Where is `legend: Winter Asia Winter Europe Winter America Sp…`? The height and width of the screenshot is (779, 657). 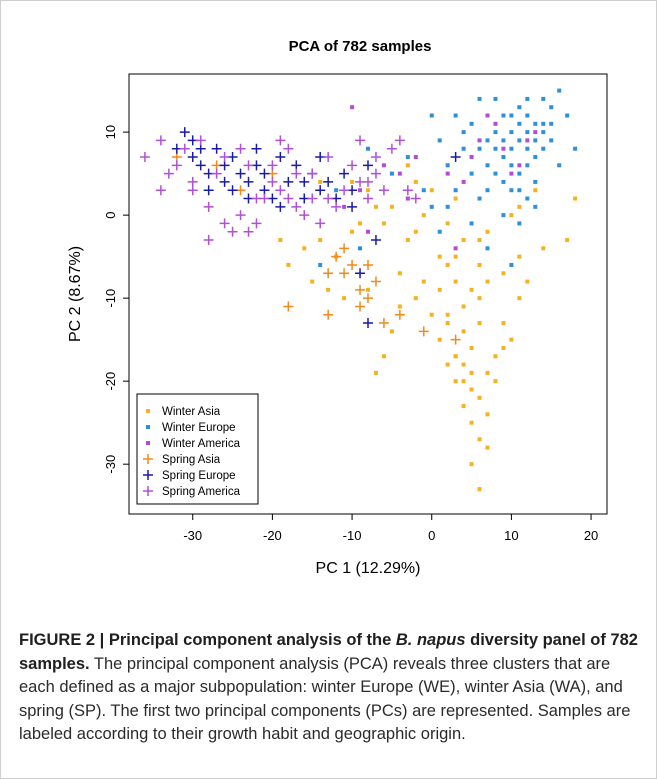
legend: Winter Asia Winter Europe Winter America Sp… is located at coordinates (197, 449).